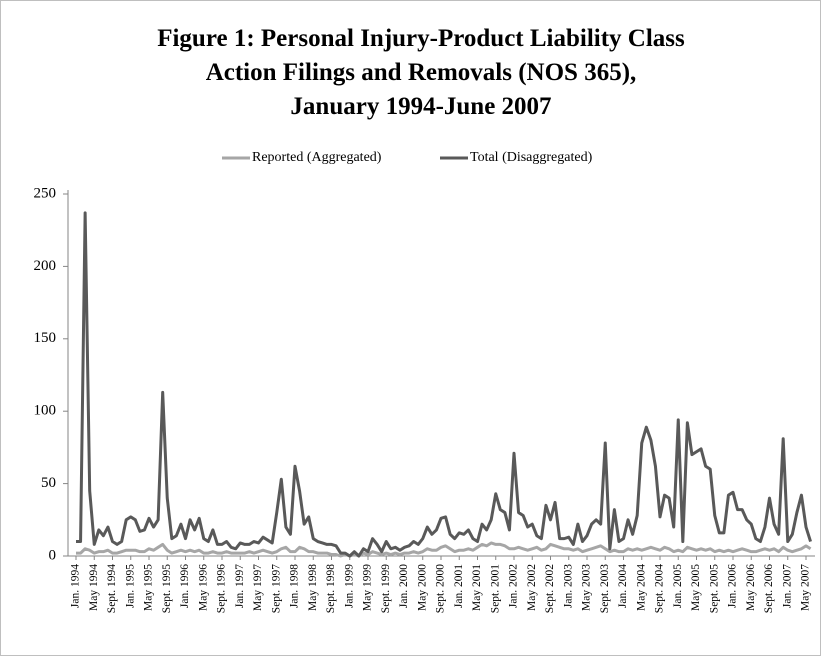 This screenshot has height=656, width=821. I want to click on x-tick-label: Sept. 1995, so click(167, 588).